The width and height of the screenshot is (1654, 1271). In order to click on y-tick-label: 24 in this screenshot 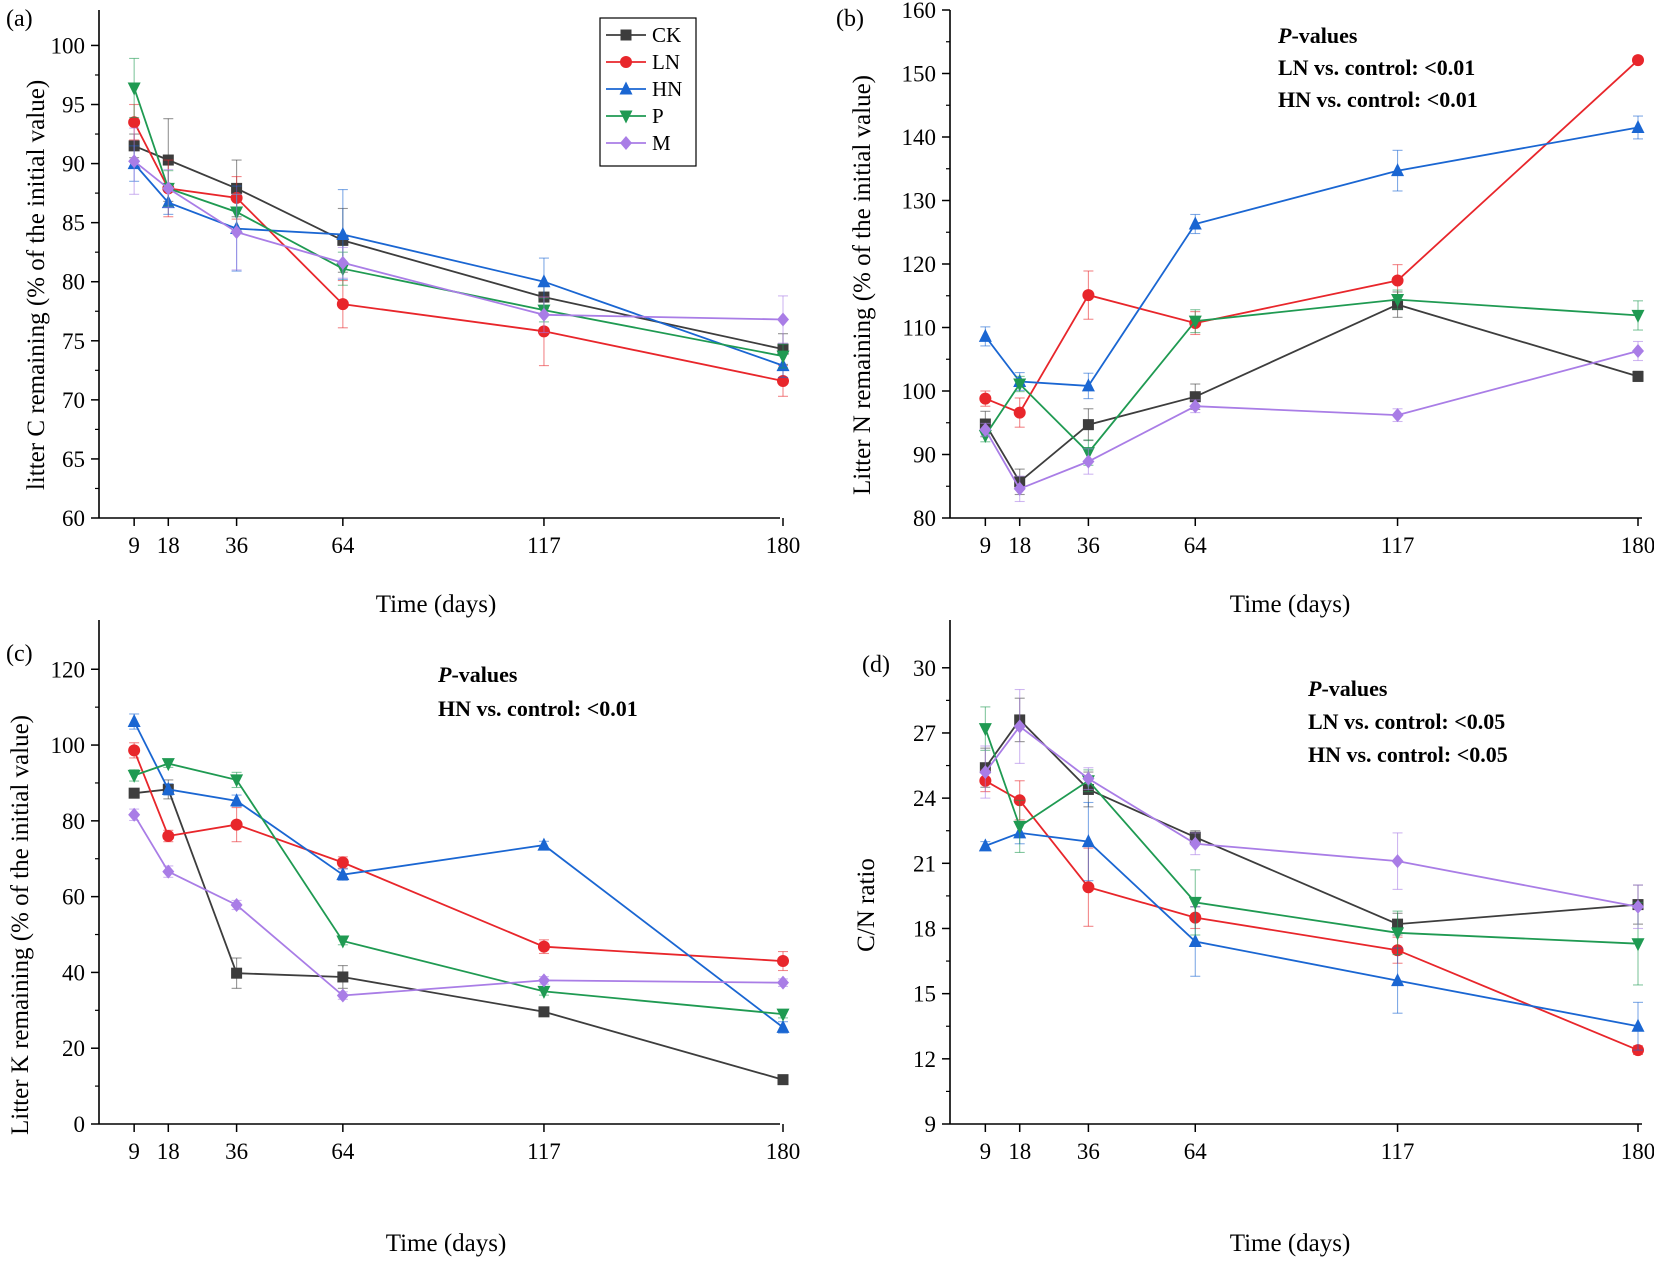, I will do `click(925, 798)`.